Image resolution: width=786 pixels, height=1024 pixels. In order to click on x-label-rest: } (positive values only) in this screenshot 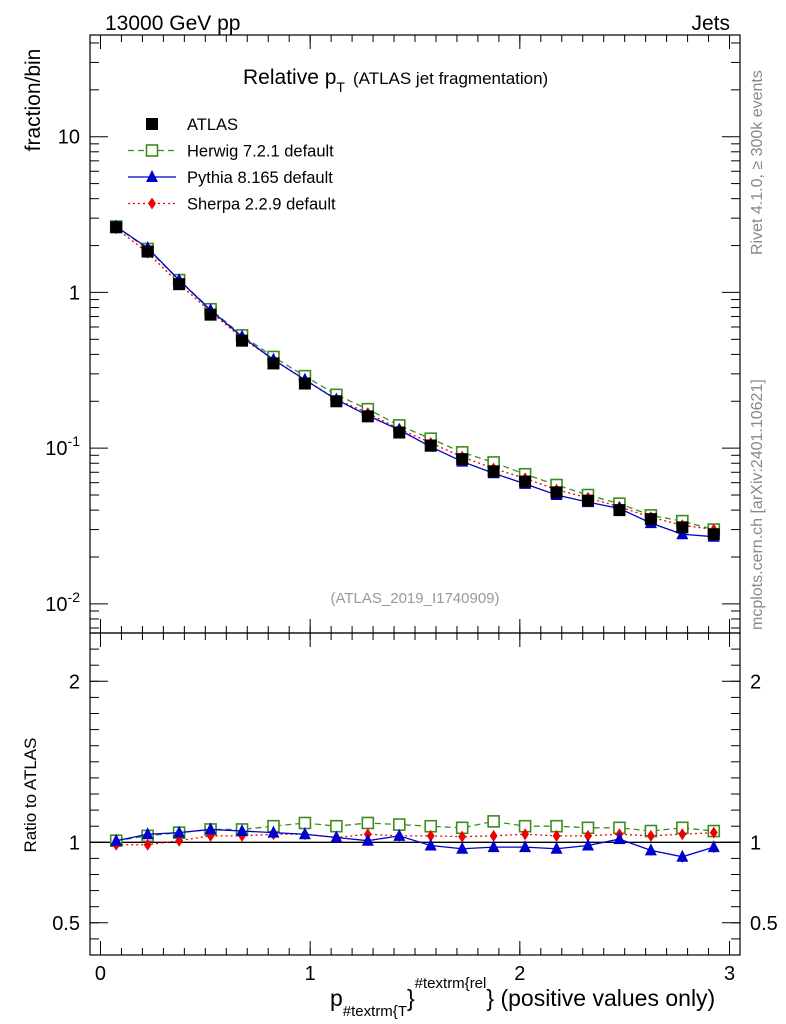, I will do `click(600, 998)`.